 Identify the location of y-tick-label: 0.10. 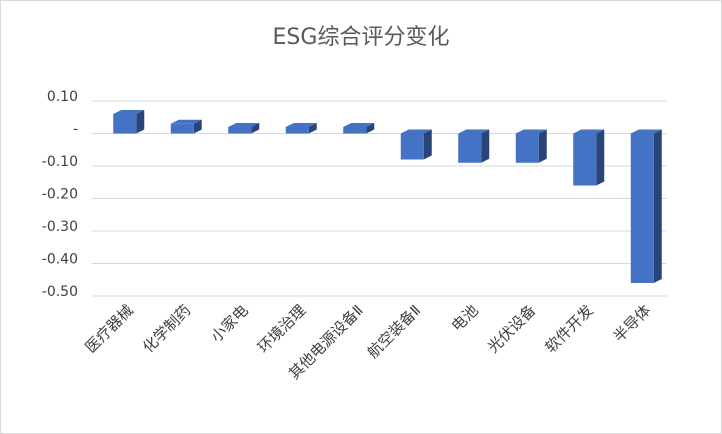
(62, 97).